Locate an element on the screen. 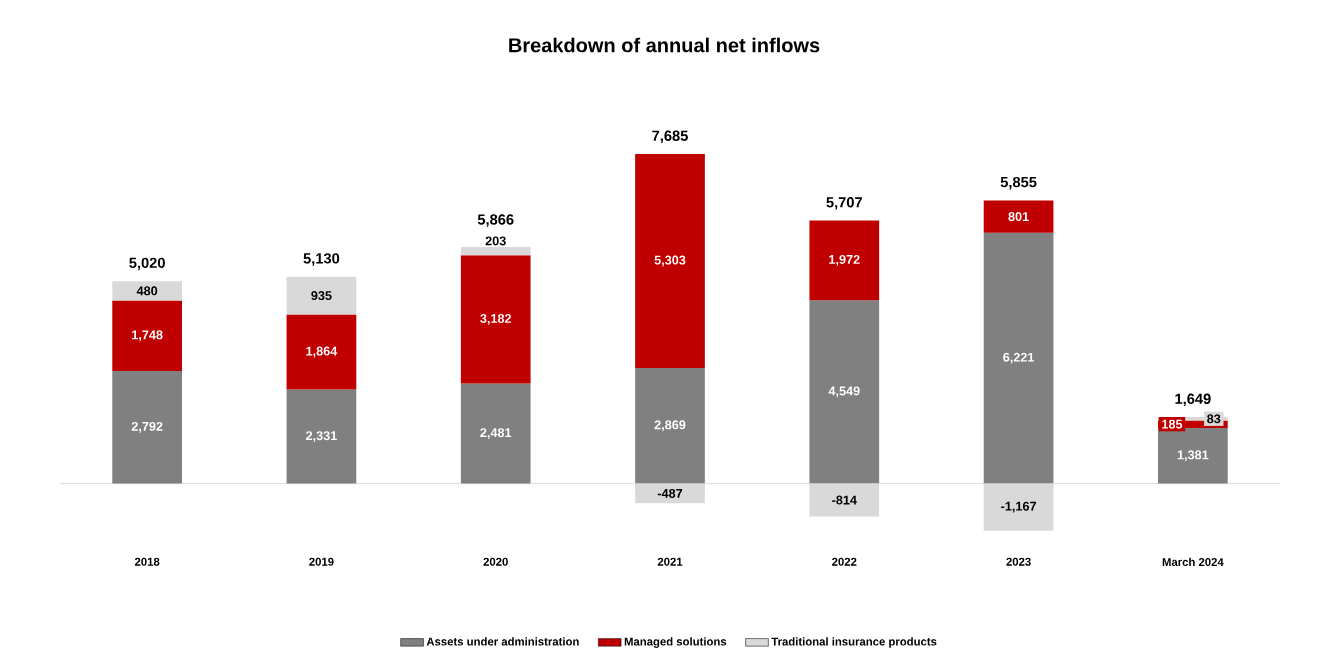  total-label: 1,649 is located at coordinates (1193, 400).